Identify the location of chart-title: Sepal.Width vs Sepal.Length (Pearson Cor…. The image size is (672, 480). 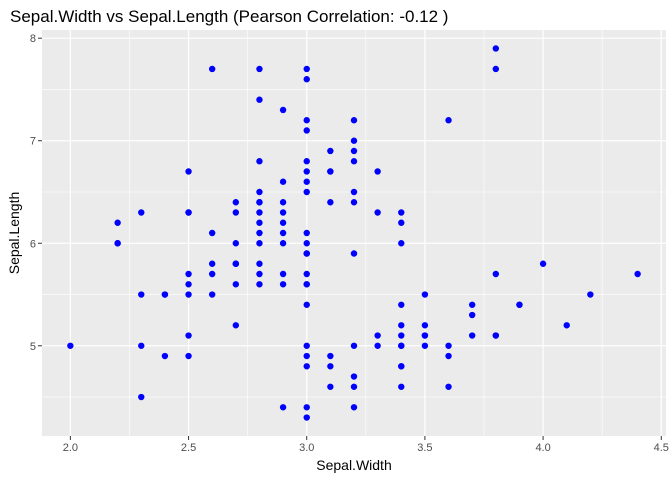
(229, 16).